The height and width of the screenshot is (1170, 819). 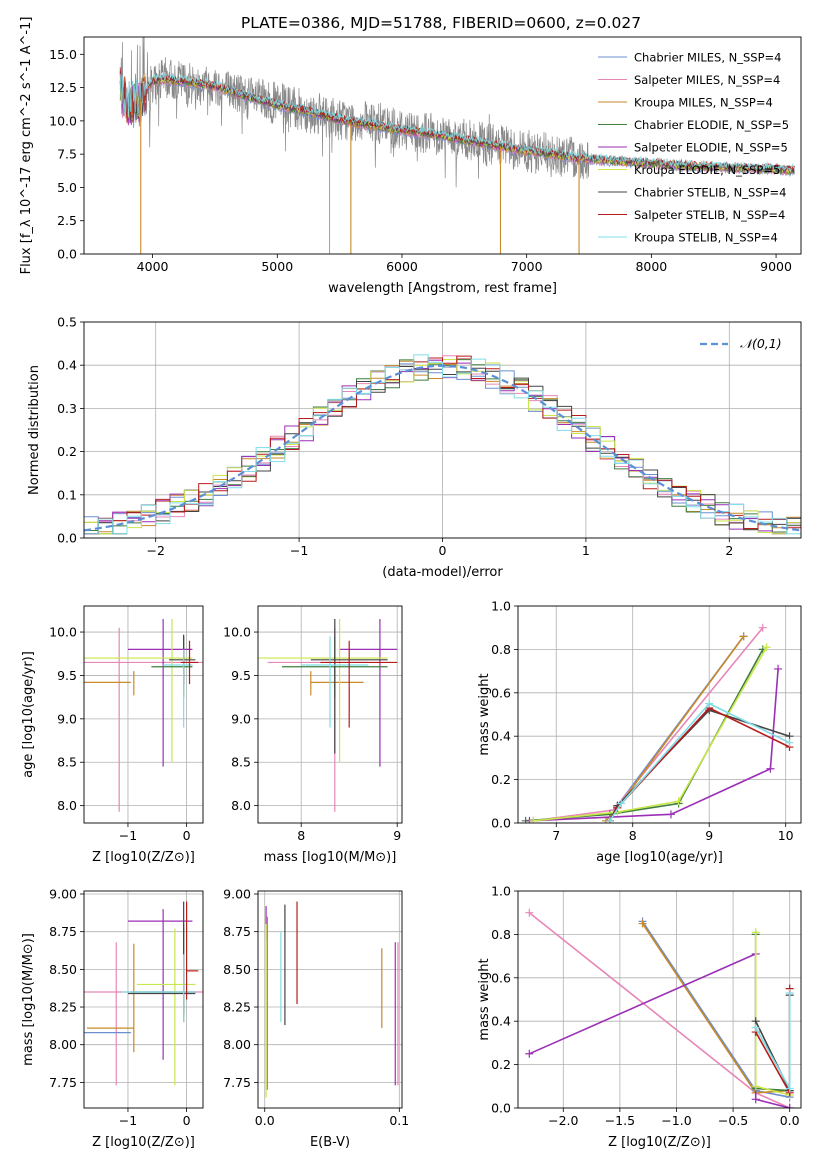 What do you see at coordinates (484, 714) in the screenshot?
I see `y-axis-label: mass weight` at bounding box center [484, 714].